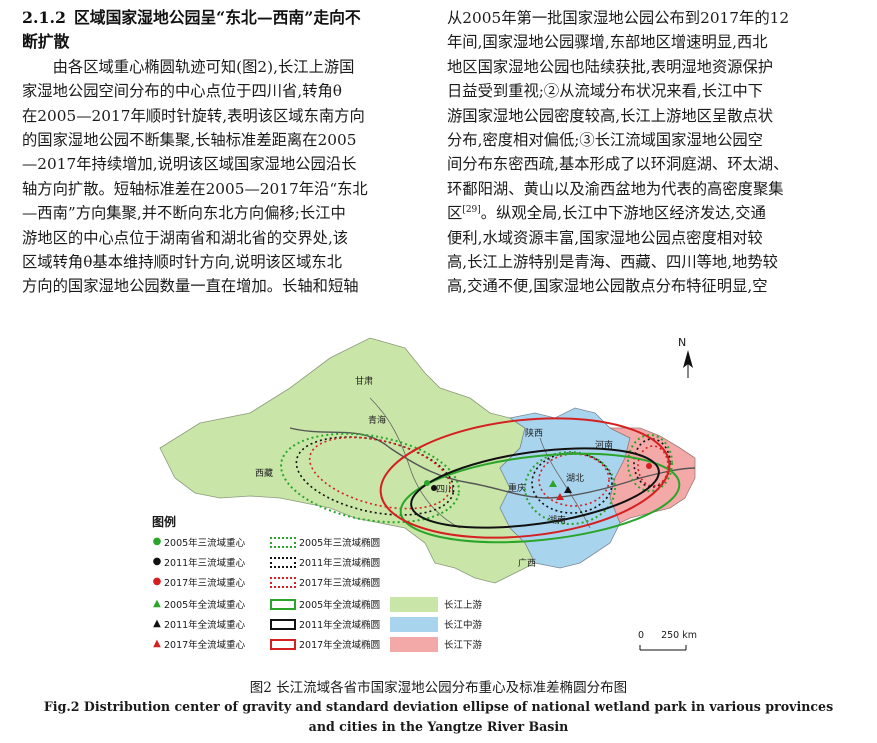  What do you see at coordinates (164, 522) in the screenshot?
I see `legend-title: 图例` at bounding box center [164, 522].